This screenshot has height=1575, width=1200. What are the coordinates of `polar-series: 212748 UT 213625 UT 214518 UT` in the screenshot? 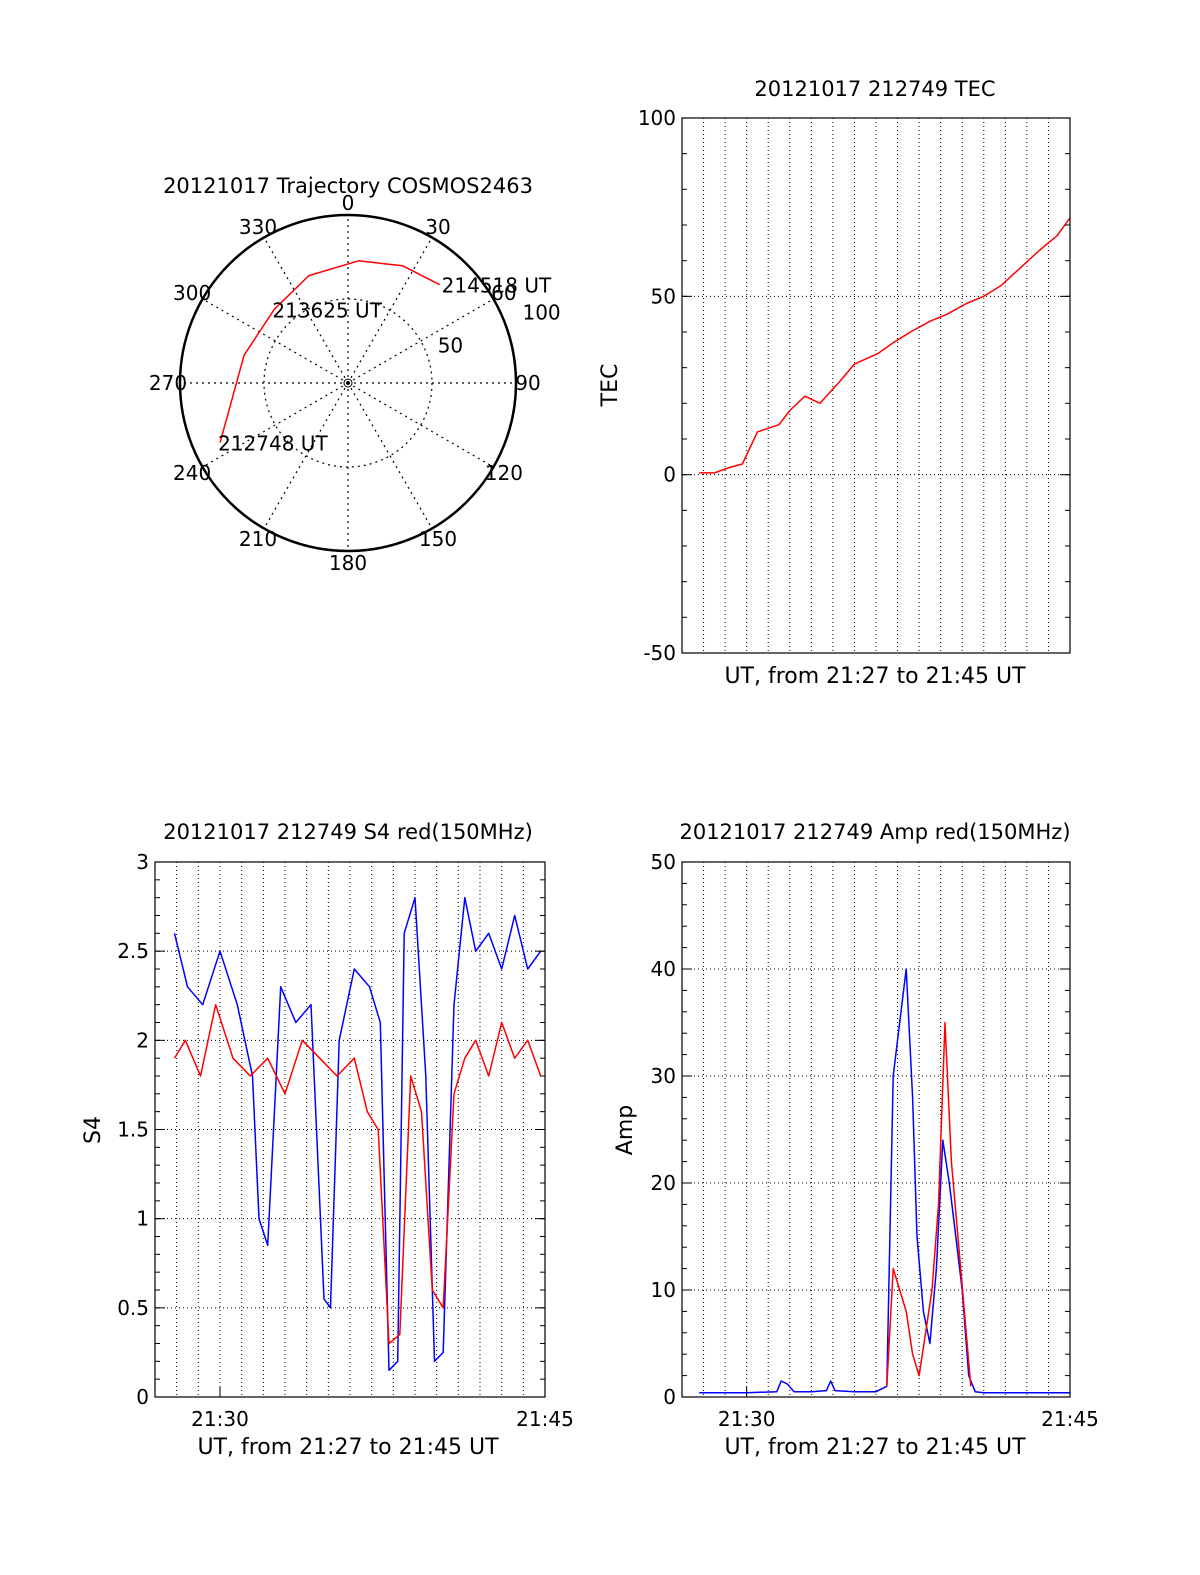 It's located at (385, 358).